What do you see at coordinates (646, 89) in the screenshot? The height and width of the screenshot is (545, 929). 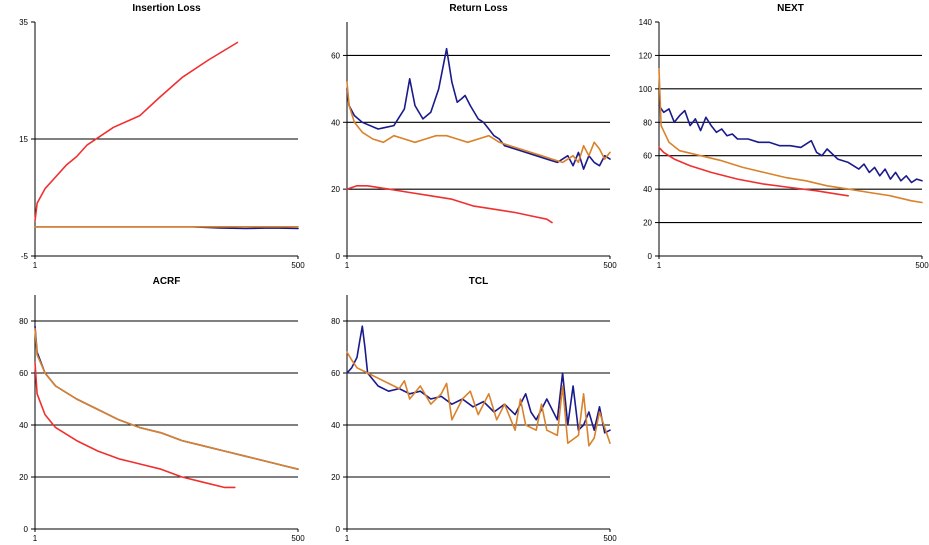 I see `y-tick-label: 100` at bounding box center [646, 89].